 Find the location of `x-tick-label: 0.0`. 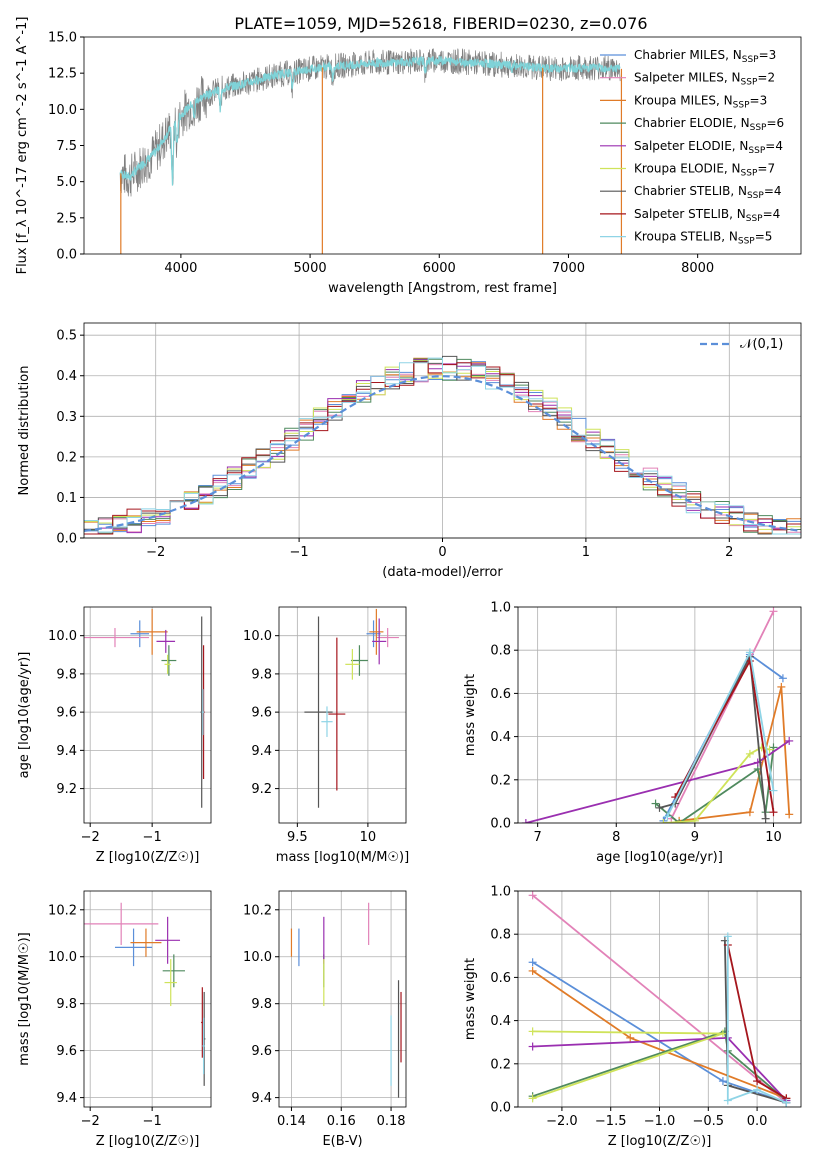

x-tick-label: 0.0 is located at coordinates (757, 1121).